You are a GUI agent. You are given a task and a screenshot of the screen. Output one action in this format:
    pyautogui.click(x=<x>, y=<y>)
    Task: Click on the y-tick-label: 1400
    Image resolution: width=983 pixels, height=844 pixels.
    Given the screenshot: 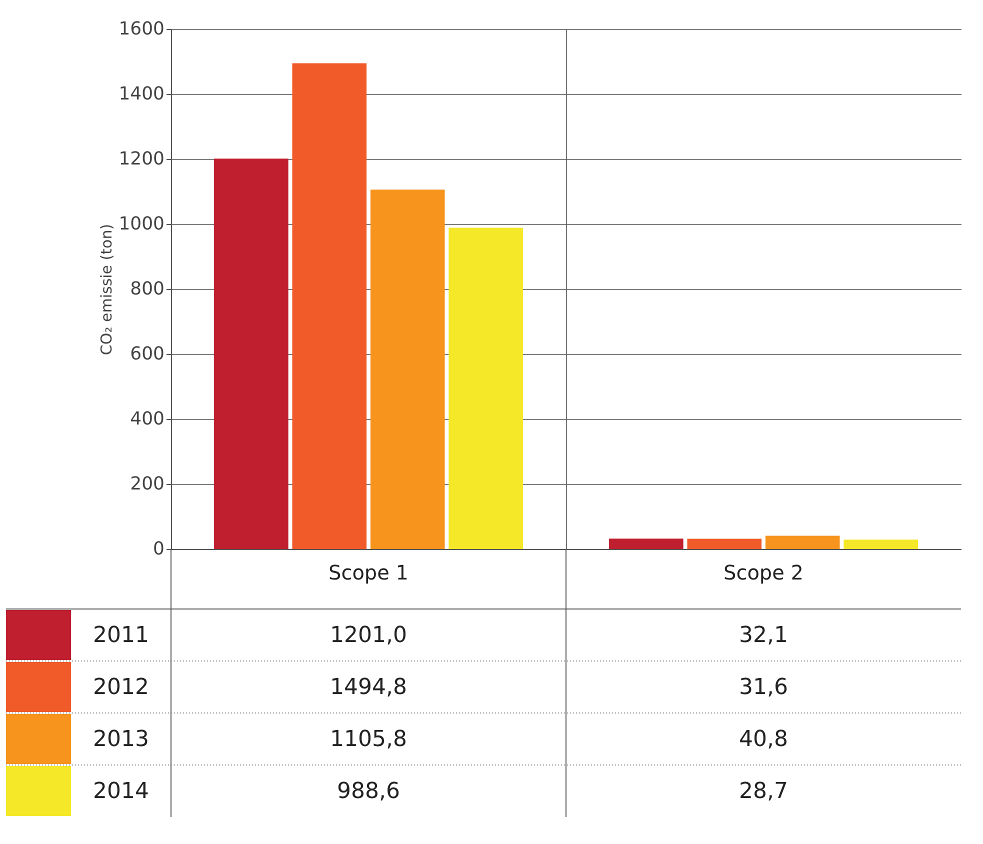 What is the action you would take?
    pyautogui.click(x=141, y=94)
    